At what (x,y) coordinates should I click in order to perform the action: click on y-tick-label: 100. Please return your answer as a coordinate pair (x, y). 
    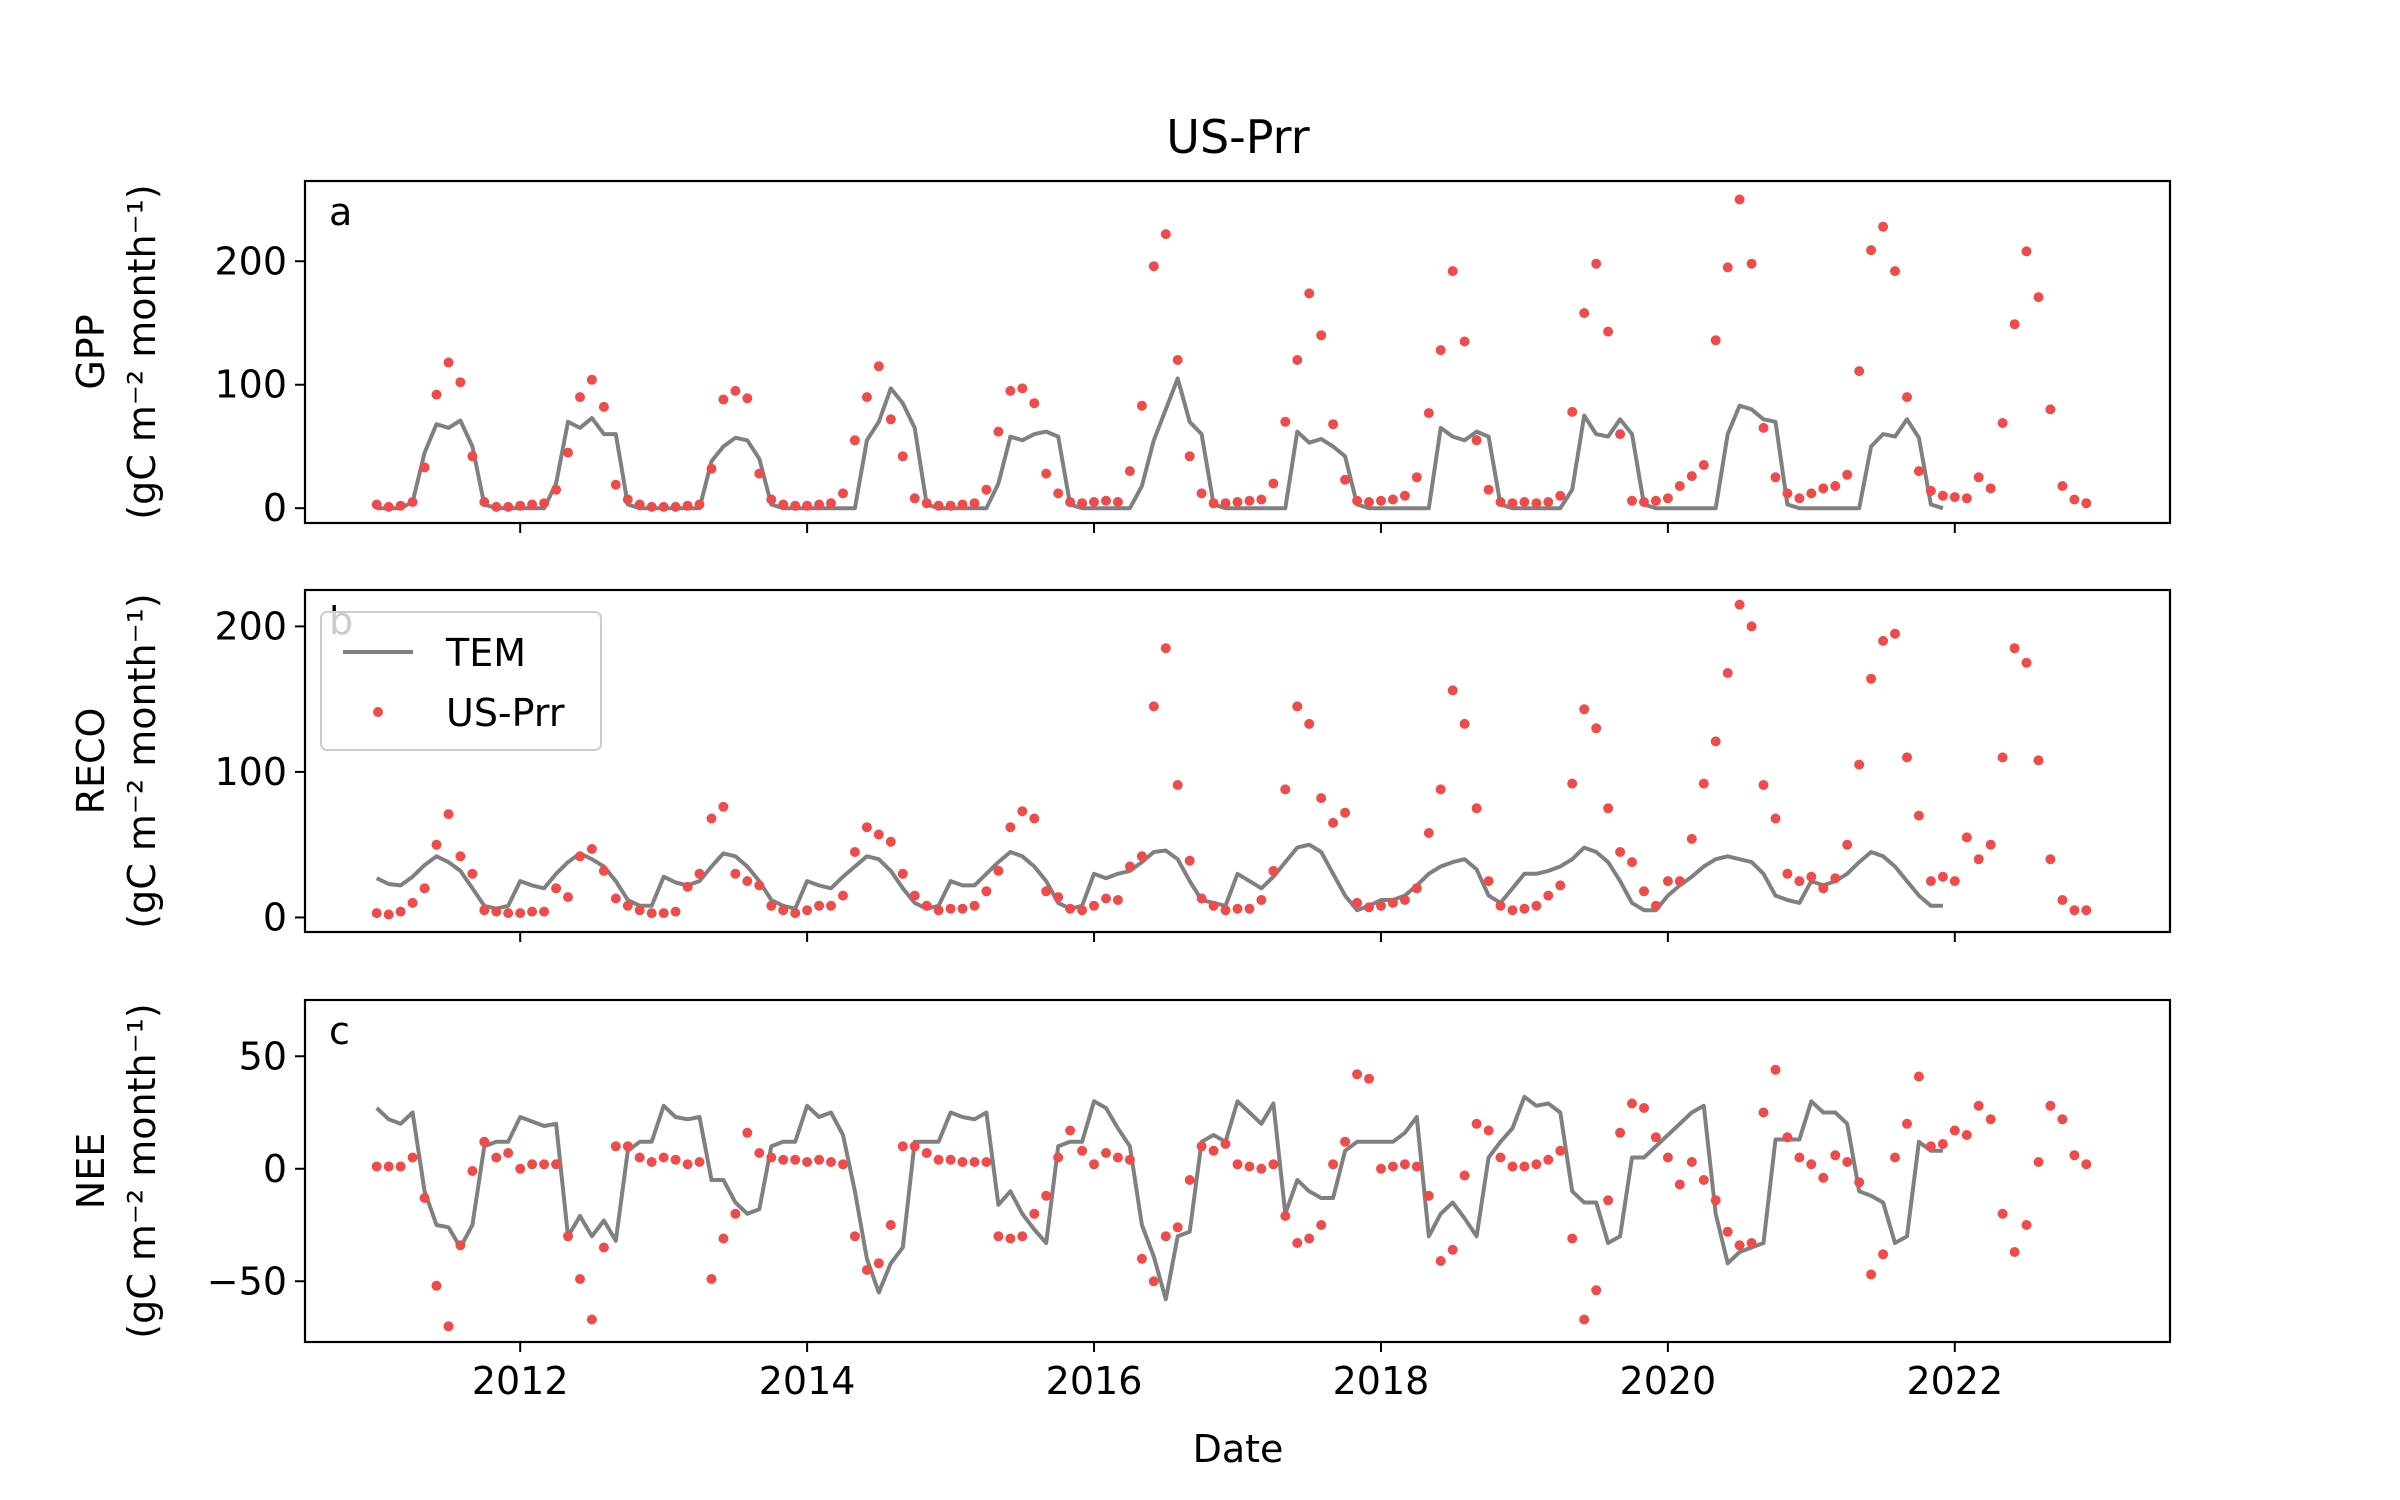
    Looking at the image, I should click on (250, 772).